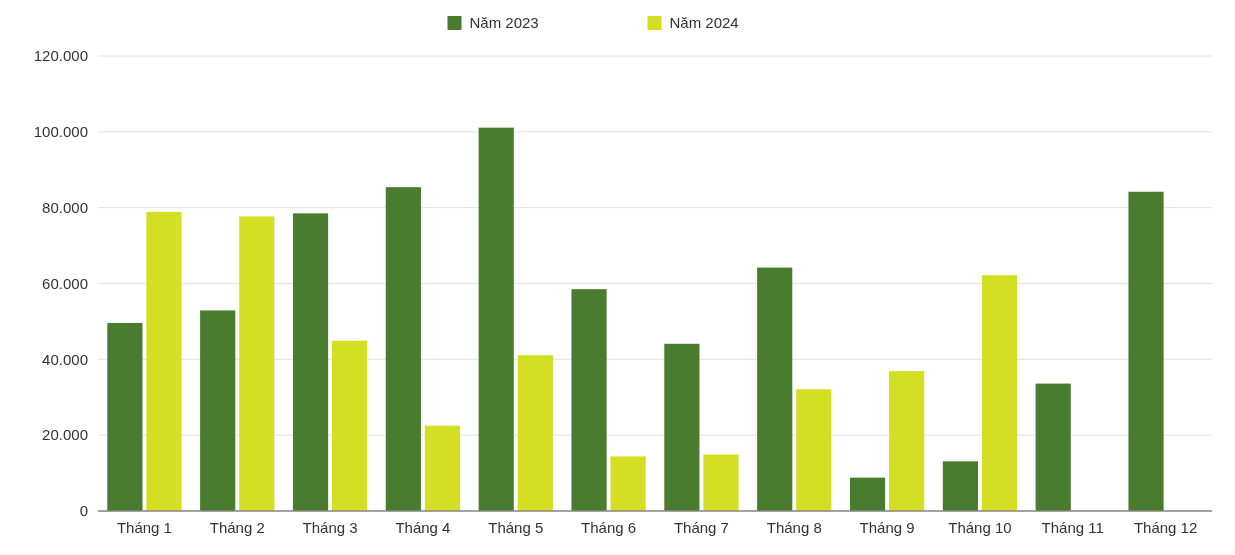 This screenshot has height=555, width=1235. I want to click on y-tick-label: 100.000, so click(60, 132).